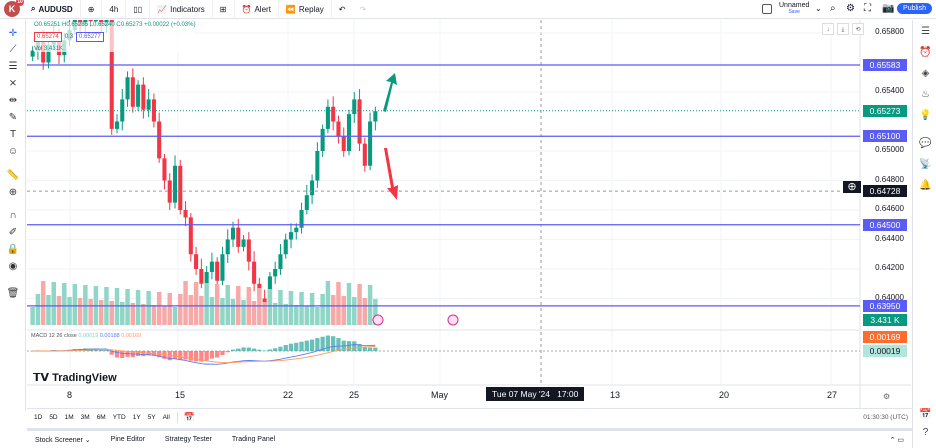 The height and width of the screenshot is (448, 936). Describe the element at coordinates (257, 9) in the screenshot. I see `alert-button: ⏰ Alert` at that location.